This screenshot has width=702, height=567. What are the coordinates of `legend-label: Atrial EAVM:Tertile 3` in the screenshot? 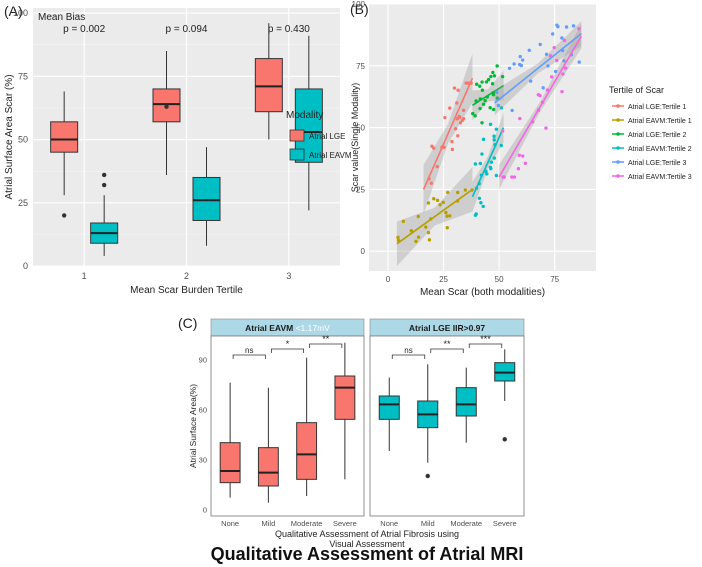 It's located at (660, 177).